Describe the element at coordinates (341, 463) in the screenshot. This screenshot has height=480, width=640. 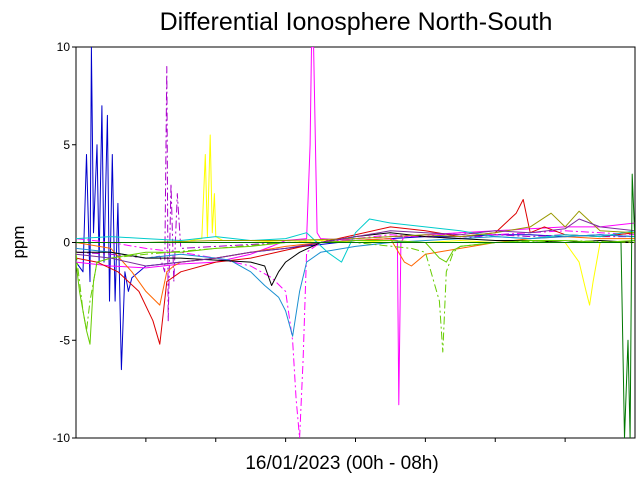
I see `x-axis-label: 16/01/2023 (00h - 08h)` at that location.